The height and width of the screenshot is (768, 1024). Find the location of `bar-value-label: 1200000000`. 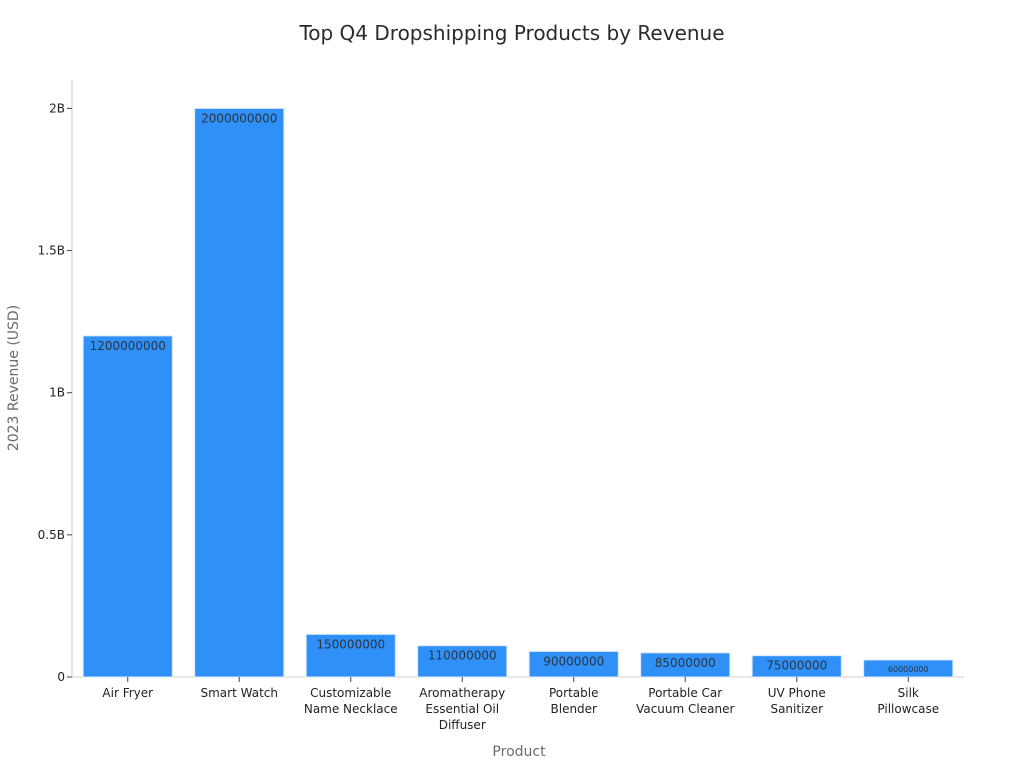

bar-value-label: 1200000000 is located at coordinates (128, 346).